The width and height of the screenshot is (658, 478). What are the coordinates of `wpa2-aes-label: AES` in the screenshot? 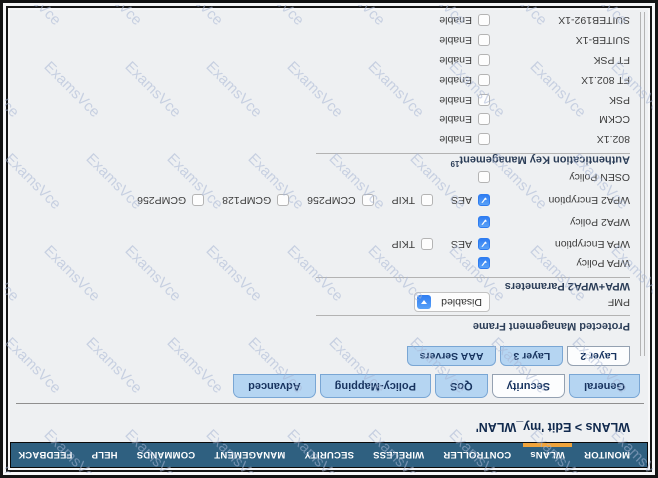 It's located at (461, 200).